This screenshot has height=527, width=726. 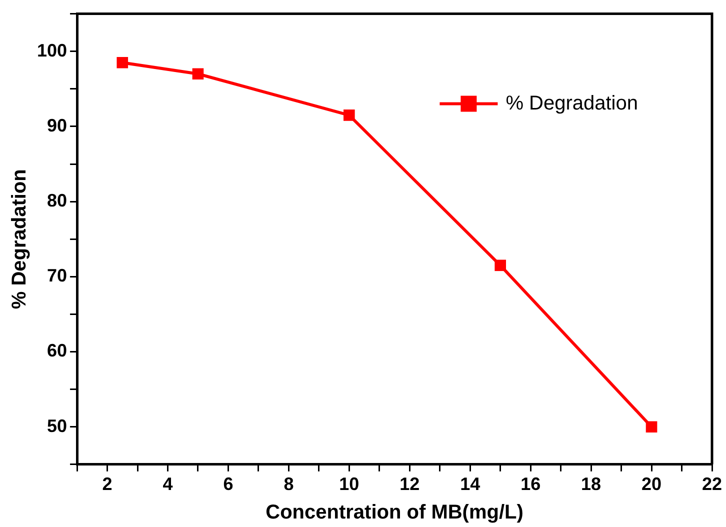 What do you see at coordinates (19, 239) in the screenshot?
I see `y-axis-title: % Degradation` at bounding box center [19, 239].